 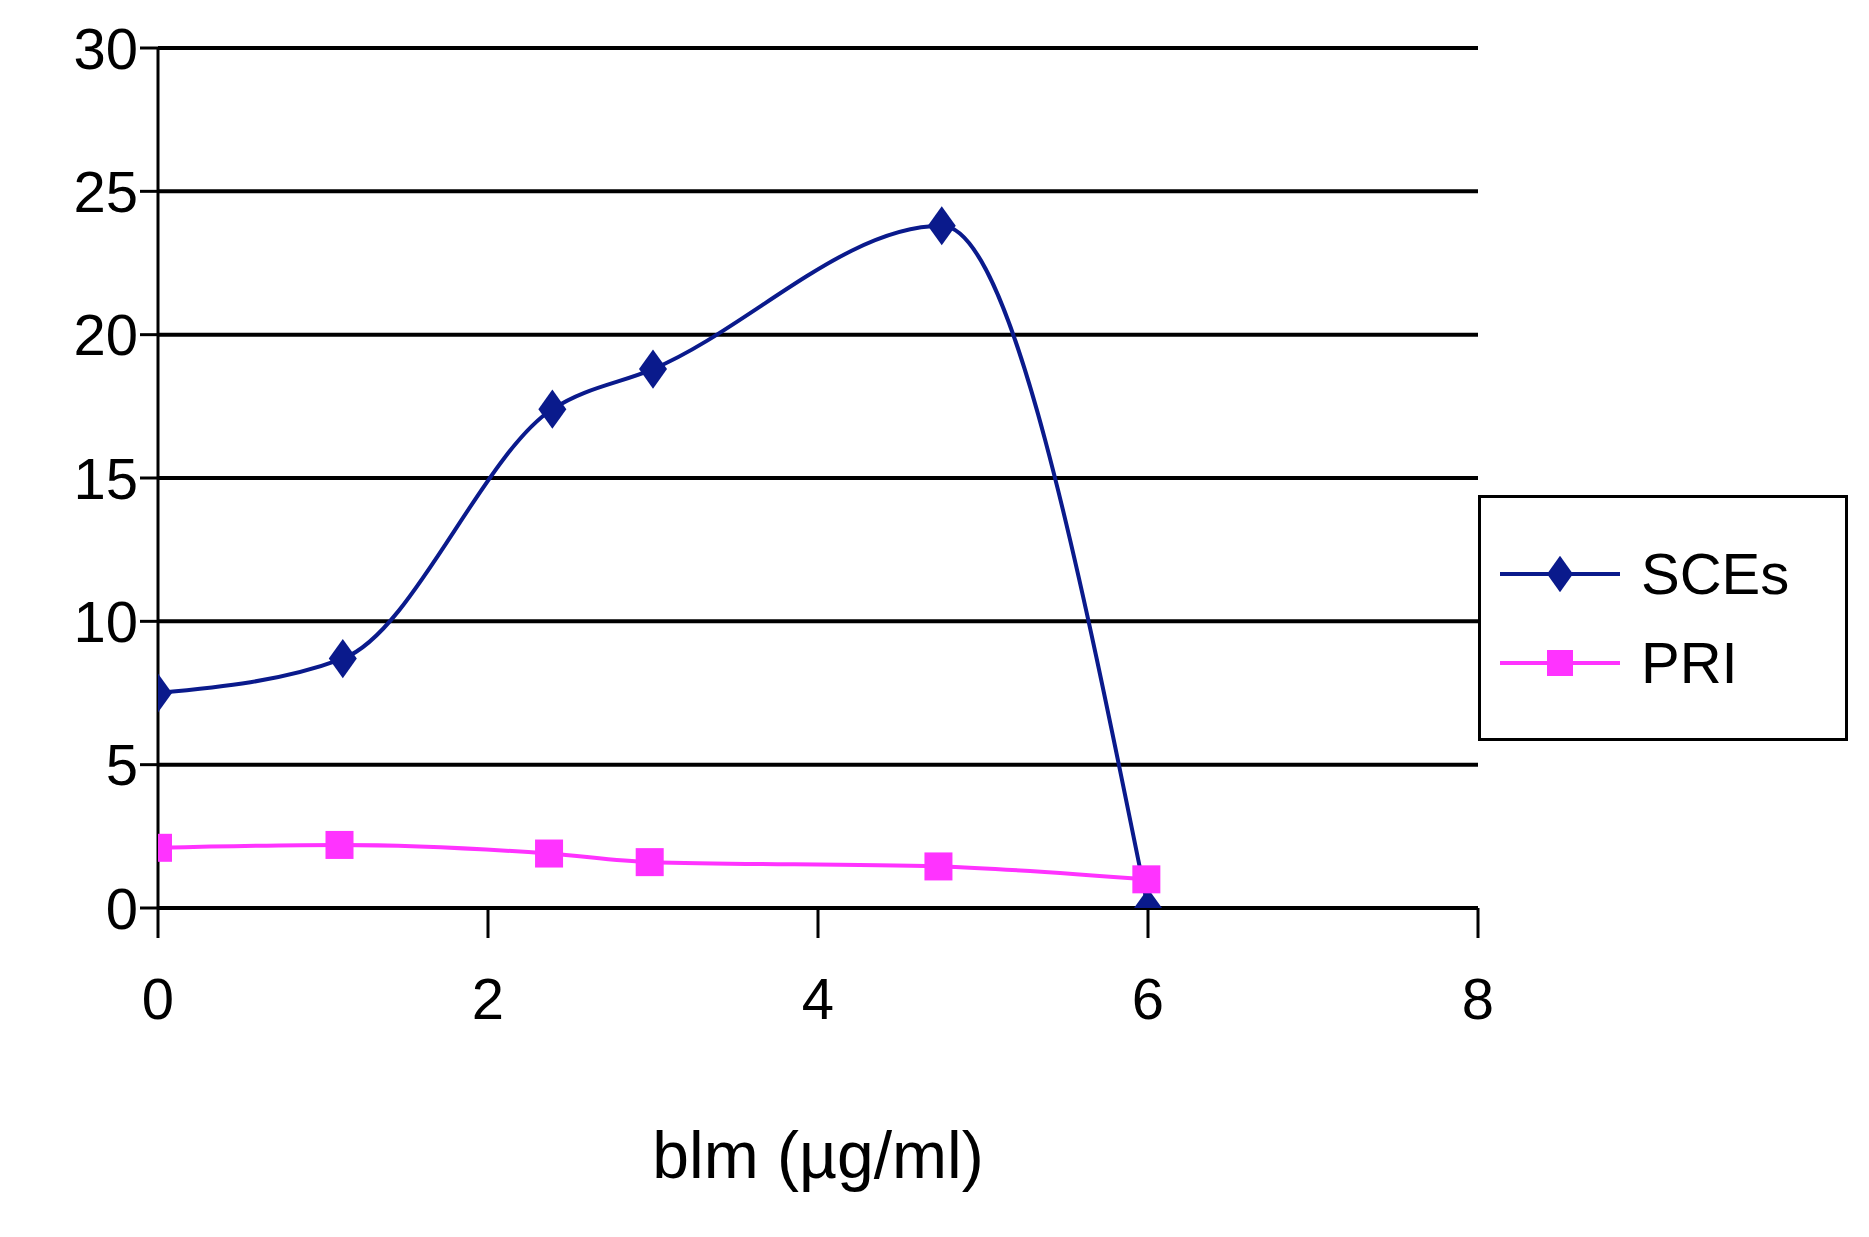 I want to click on y-tick-label: 25, so click(x=105, y=191).